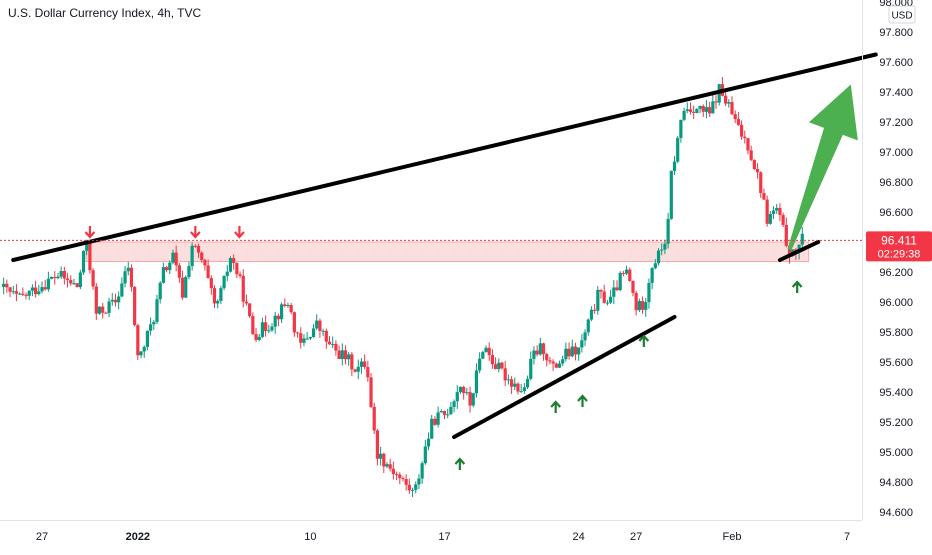 The image size is (932, 555). Describe the element at coordinates (896, 393) in the screenshot. I see `y-tick-label: 95.400` at that location.